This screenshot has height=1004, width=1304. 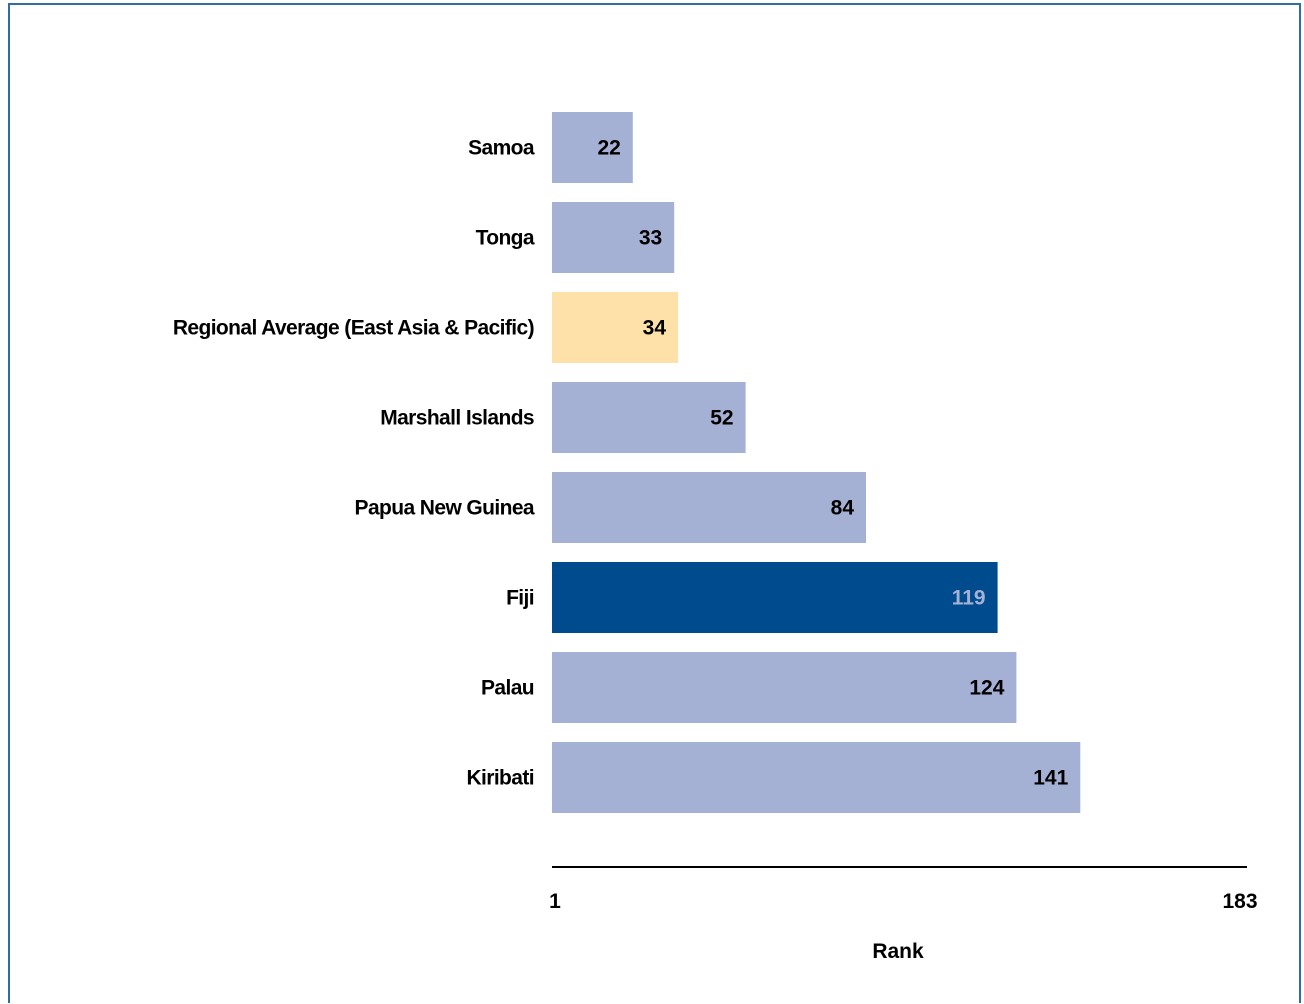 What do you see at coordinates (353, 328) in the screenshot?
I see `category-label-2: Regional Average (East Asia & Pacific)` at bounding box center [353, 328].